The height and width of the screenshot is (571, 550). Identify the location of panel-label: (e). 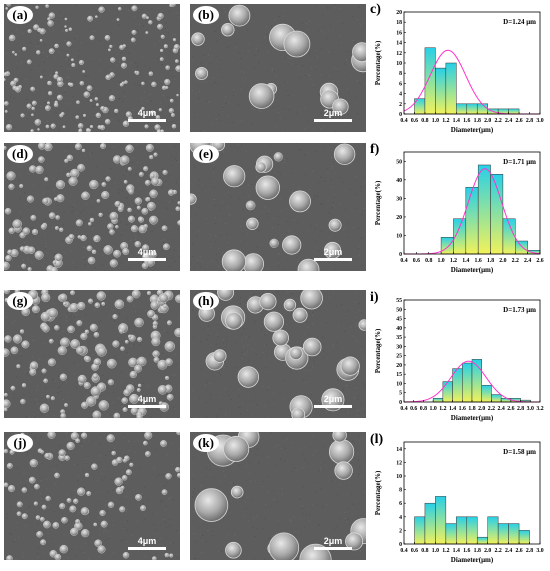
(206, 154).